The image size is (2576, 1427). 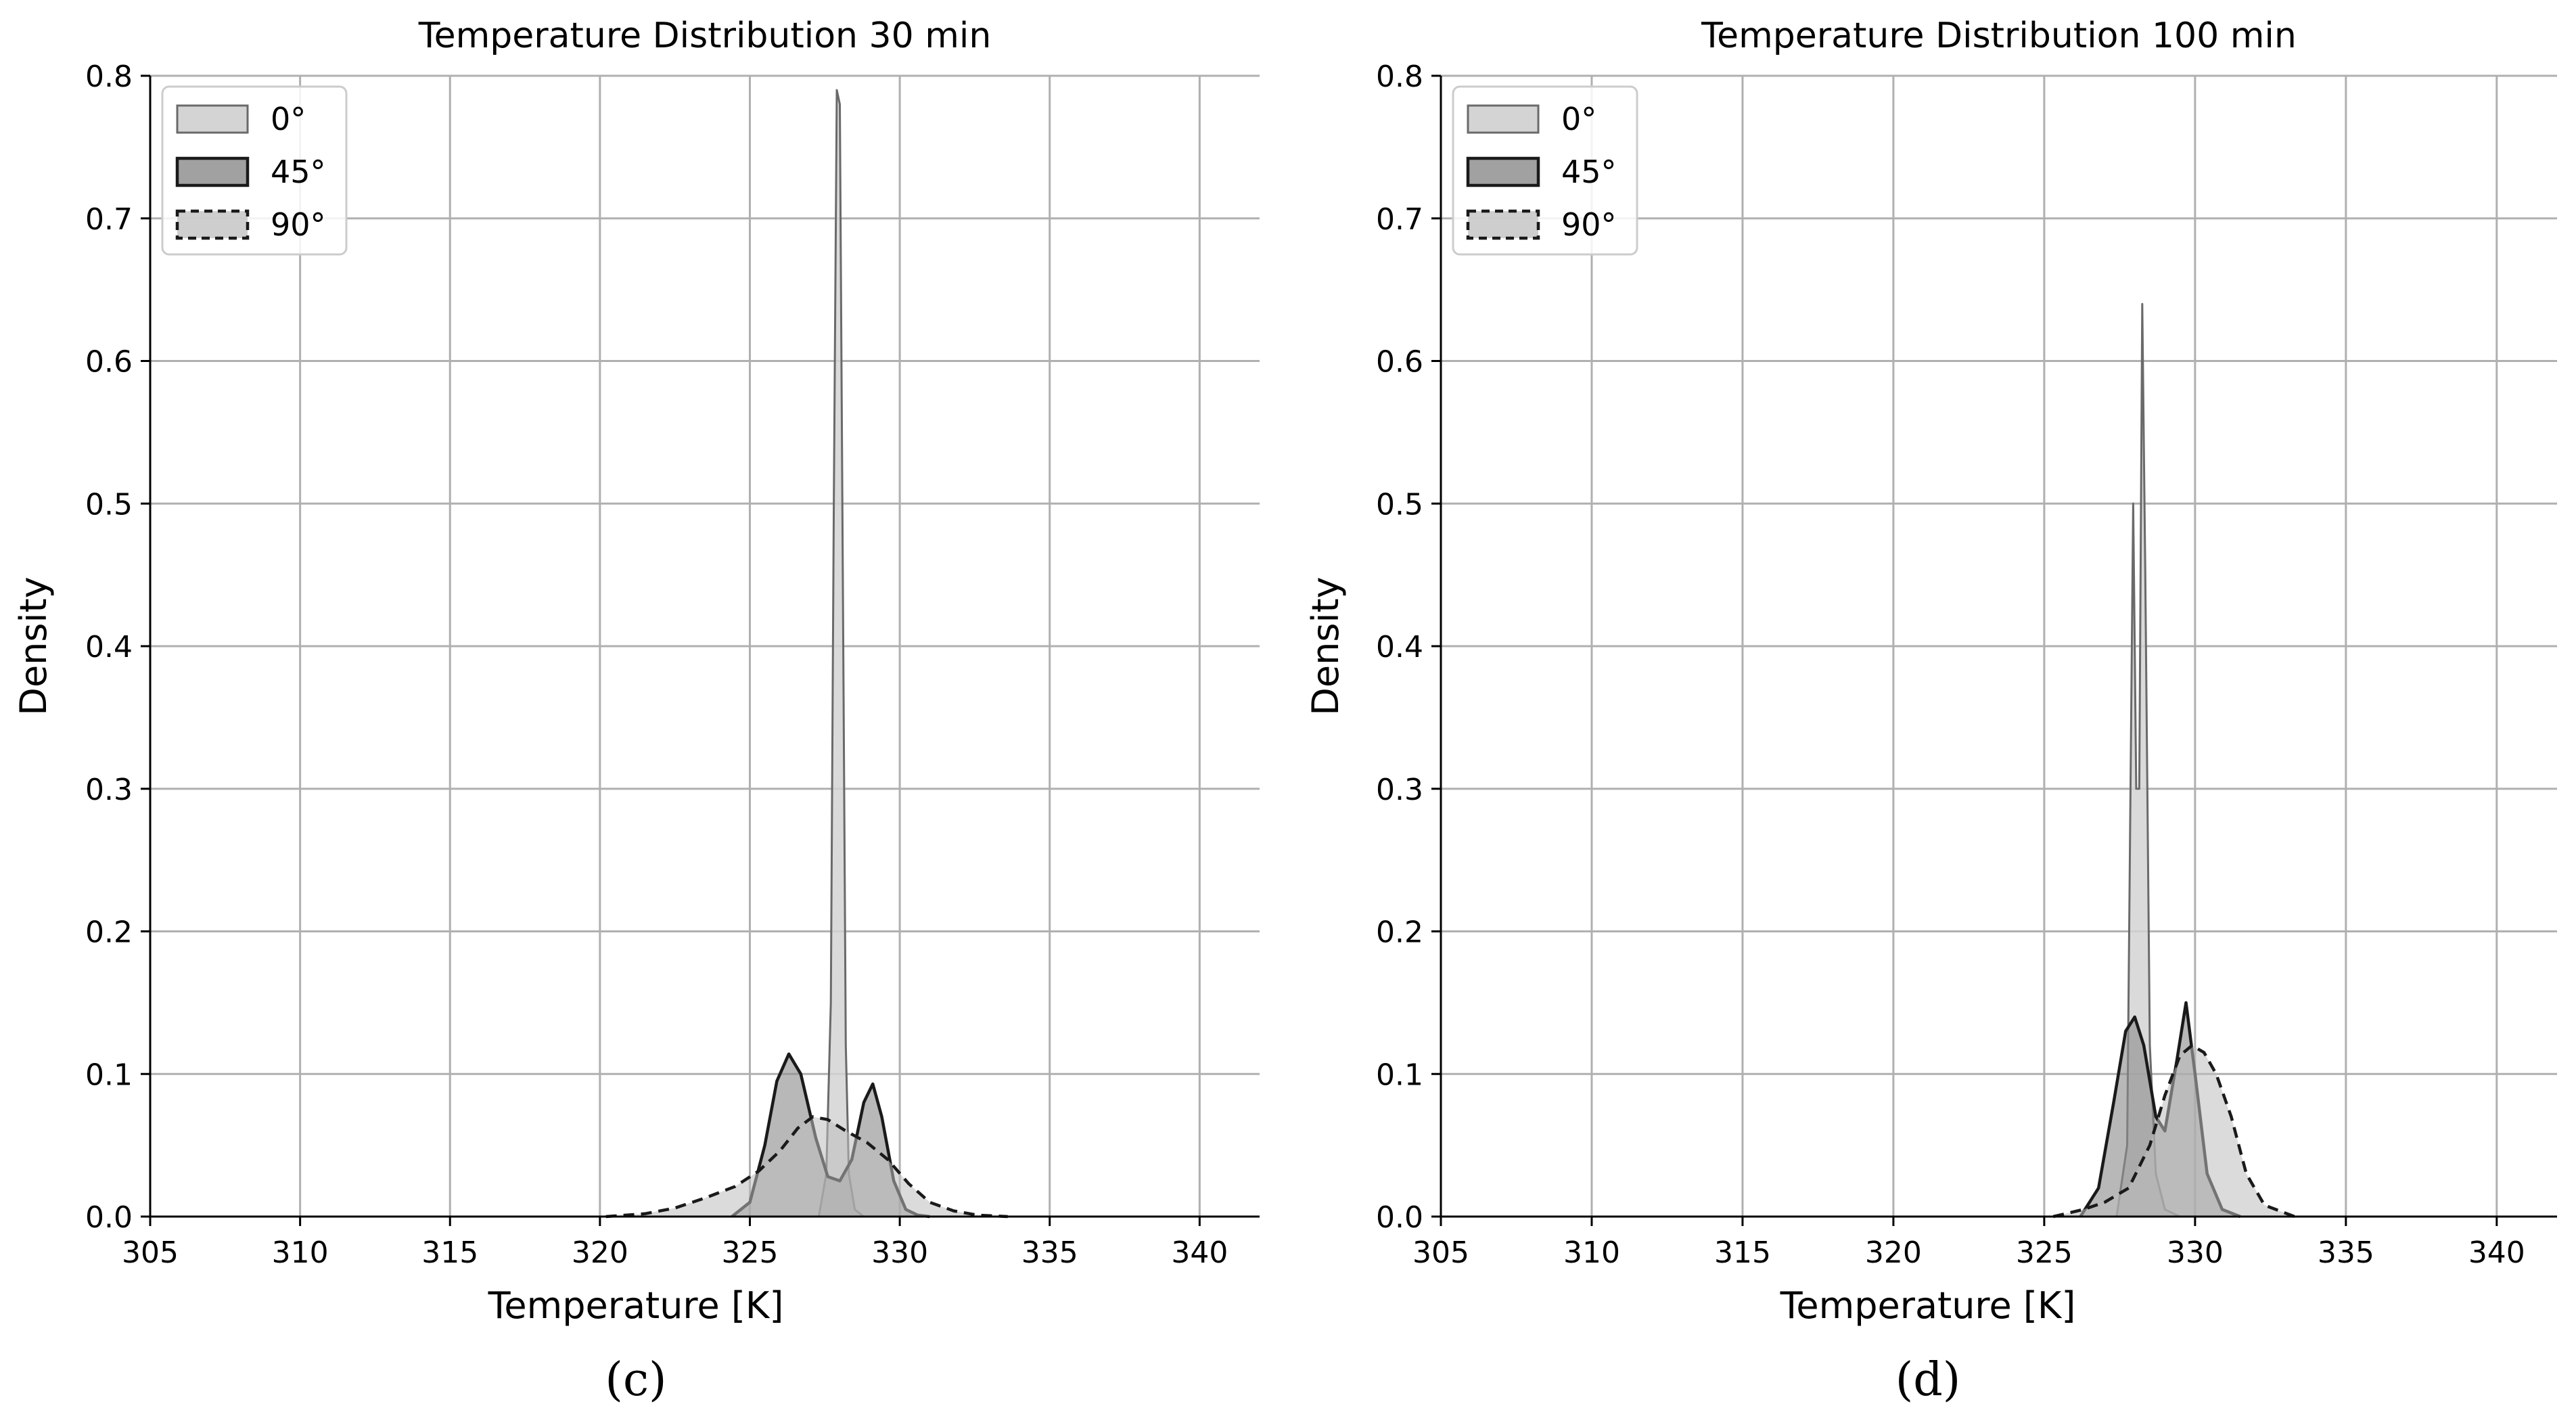 I want to click on panel-label: (d), so click(x=1928, y=1380).